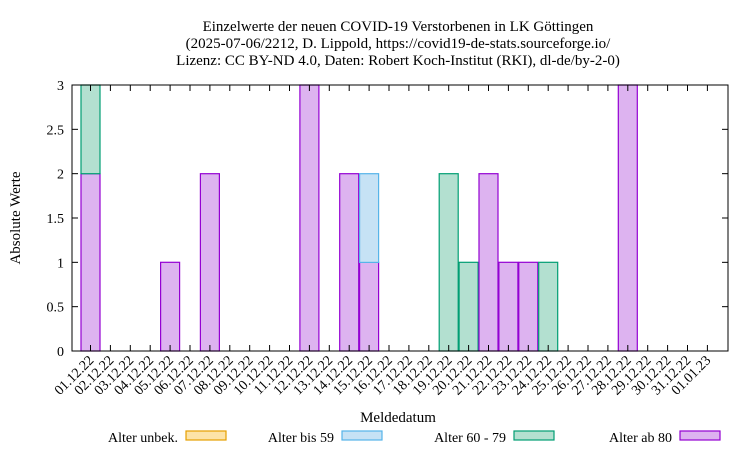  I want to click on bar-series-3-07.12.22, so click(209, 262).